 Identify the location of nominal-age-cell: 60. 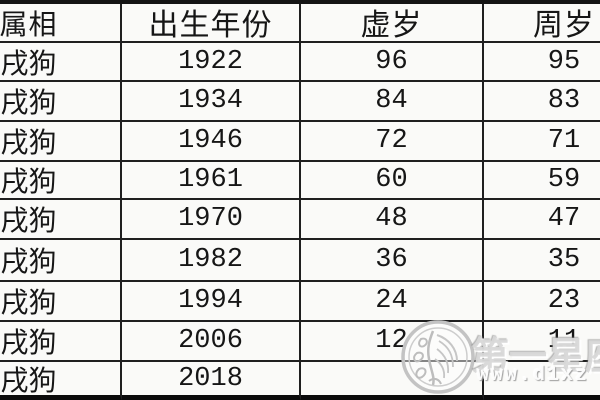
(392, 181).